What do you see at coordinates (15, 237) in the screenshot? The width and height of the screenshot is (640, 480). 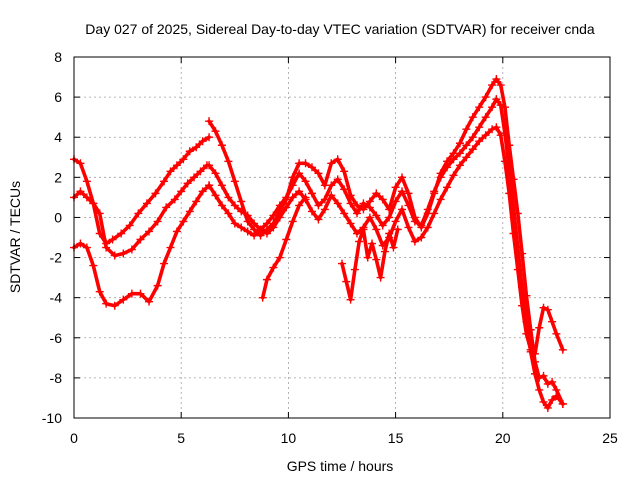 I see `y-axis-label: SDTVAR / TECUs` at bounding box center [15, 237].